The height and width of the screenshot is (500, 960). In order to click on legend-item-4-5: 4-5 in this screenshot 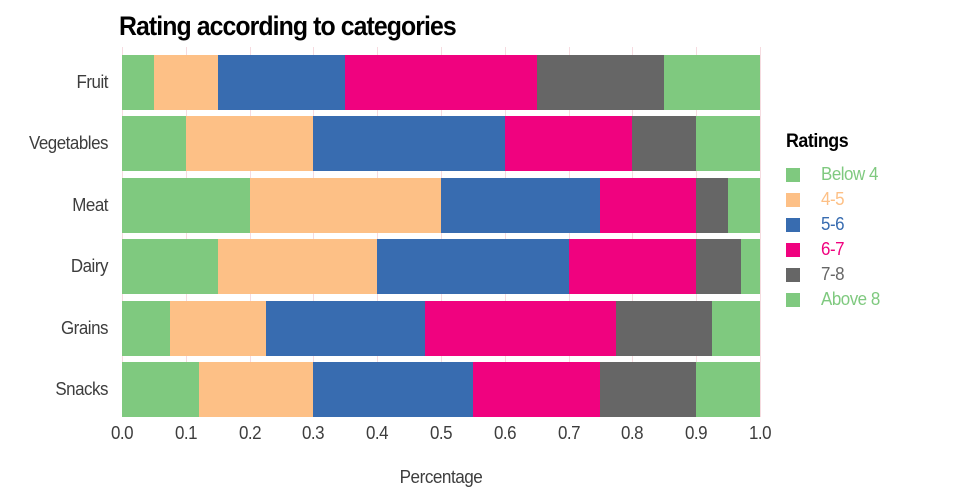, I will do `click(871, 199)`.